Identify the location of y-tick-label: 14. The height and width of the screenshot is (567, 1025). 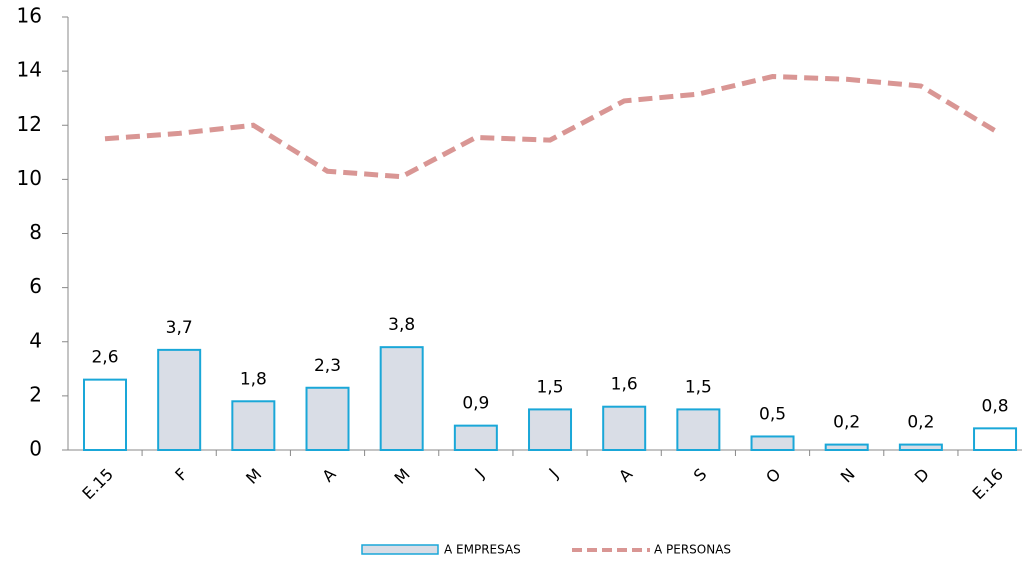
(29, 70).